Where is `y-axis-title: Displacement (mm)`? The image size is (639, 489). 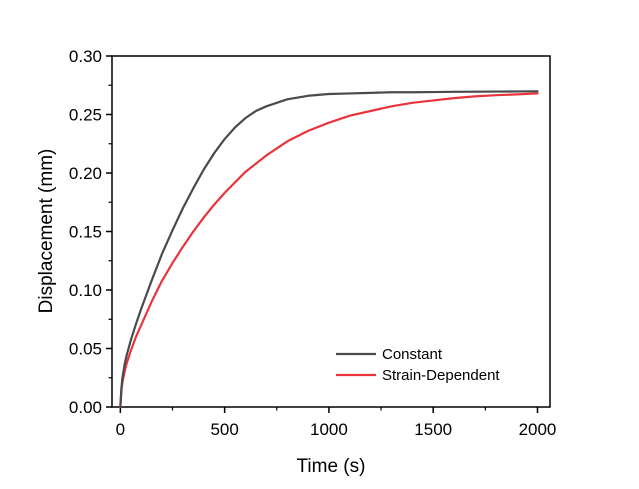
y-axis-title: Displacement (mm) is located at coordinates (46, 231).